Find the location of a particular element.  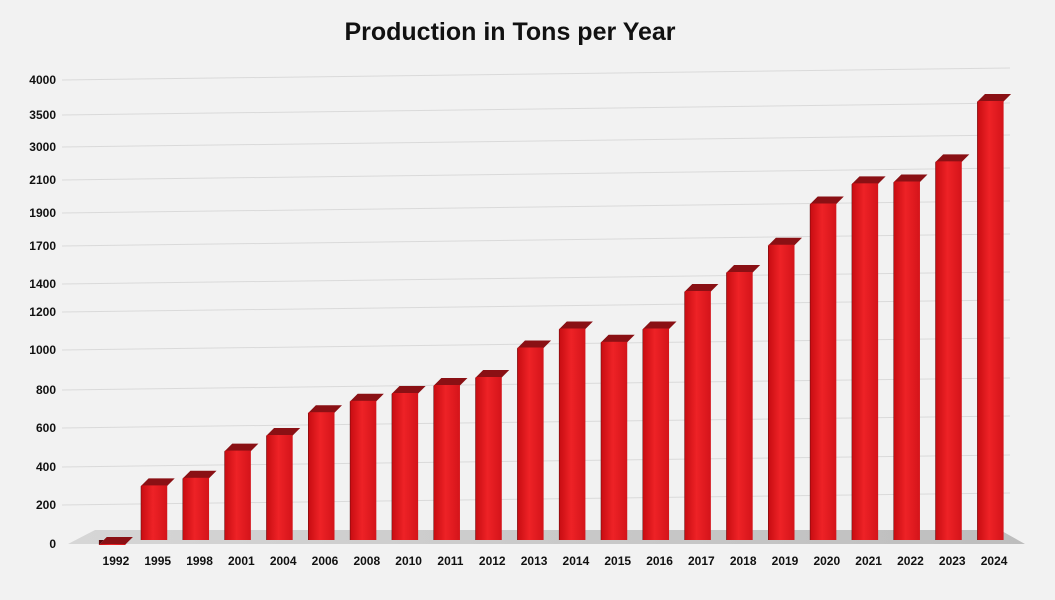

bar-2006 is located at coordinates (325, 472).